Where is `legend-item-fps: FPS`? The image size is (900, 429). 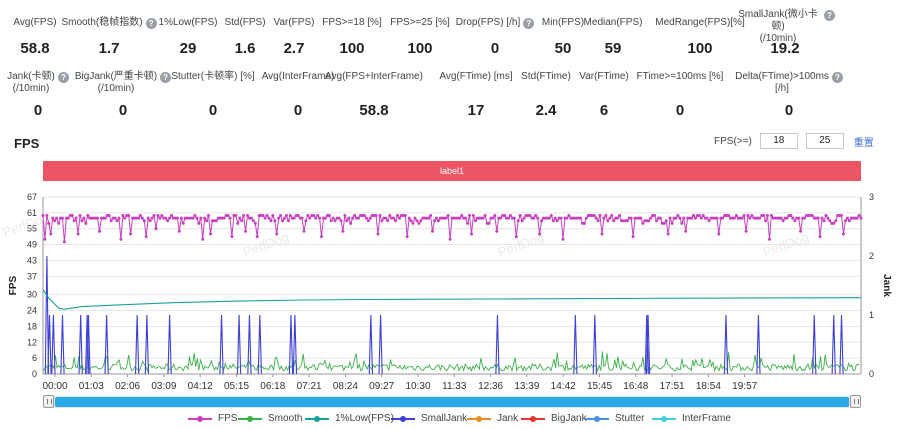 legend-item-fps: FPS is located at coordinates (212, 418).